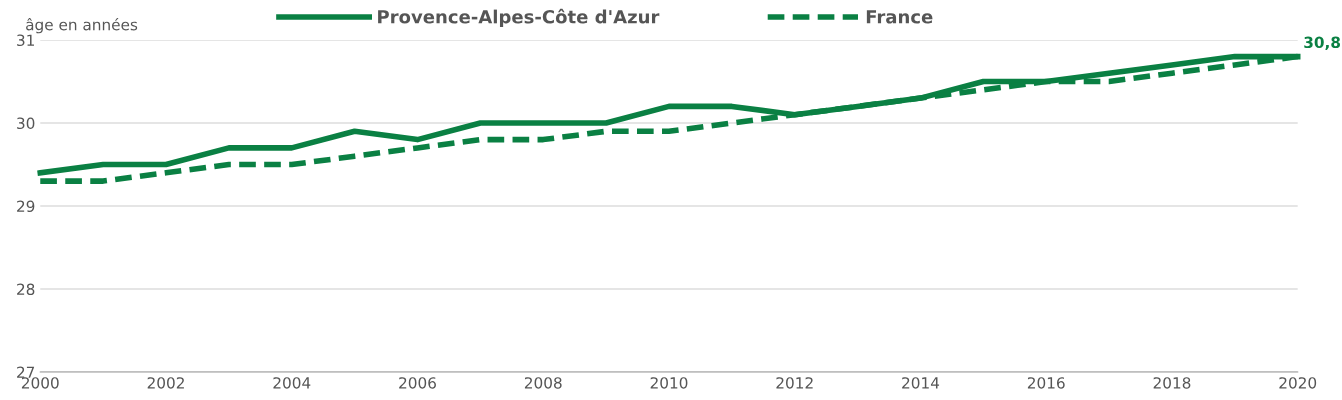 Image resolution: width=1342 pixels, height=400 pixels. What do you see at coordinates (519, 18) in the screenshot?
I see `legend-label: Provence-Alpes-Côte d'Azur` at bounding box center [519, 18].